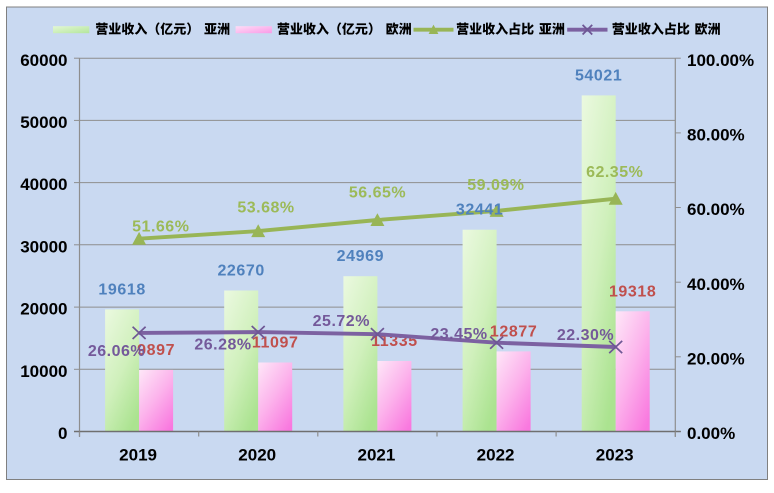  What do you see at coordinates (138, 454) in the screenshot?
I see `svg-text: 2019` at bounding box center [138, 454].